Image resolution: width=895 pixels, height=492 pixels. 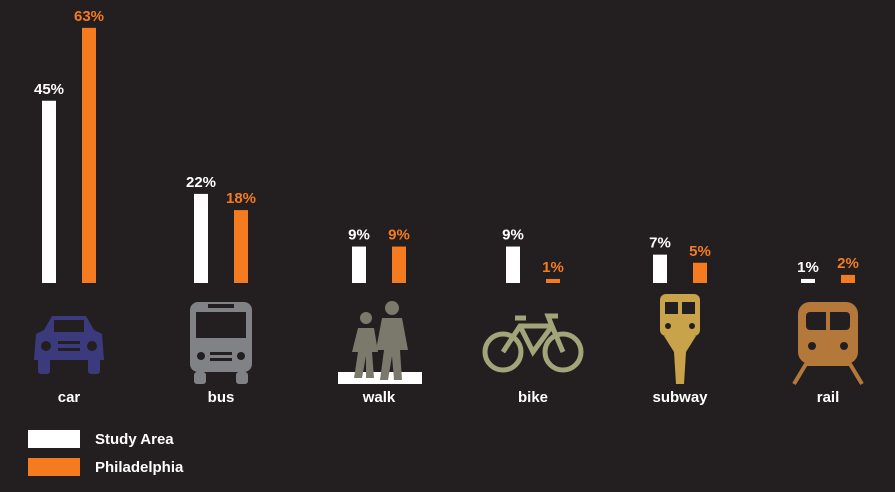 I want to click on bike-icon, so click(x=533, y=343).